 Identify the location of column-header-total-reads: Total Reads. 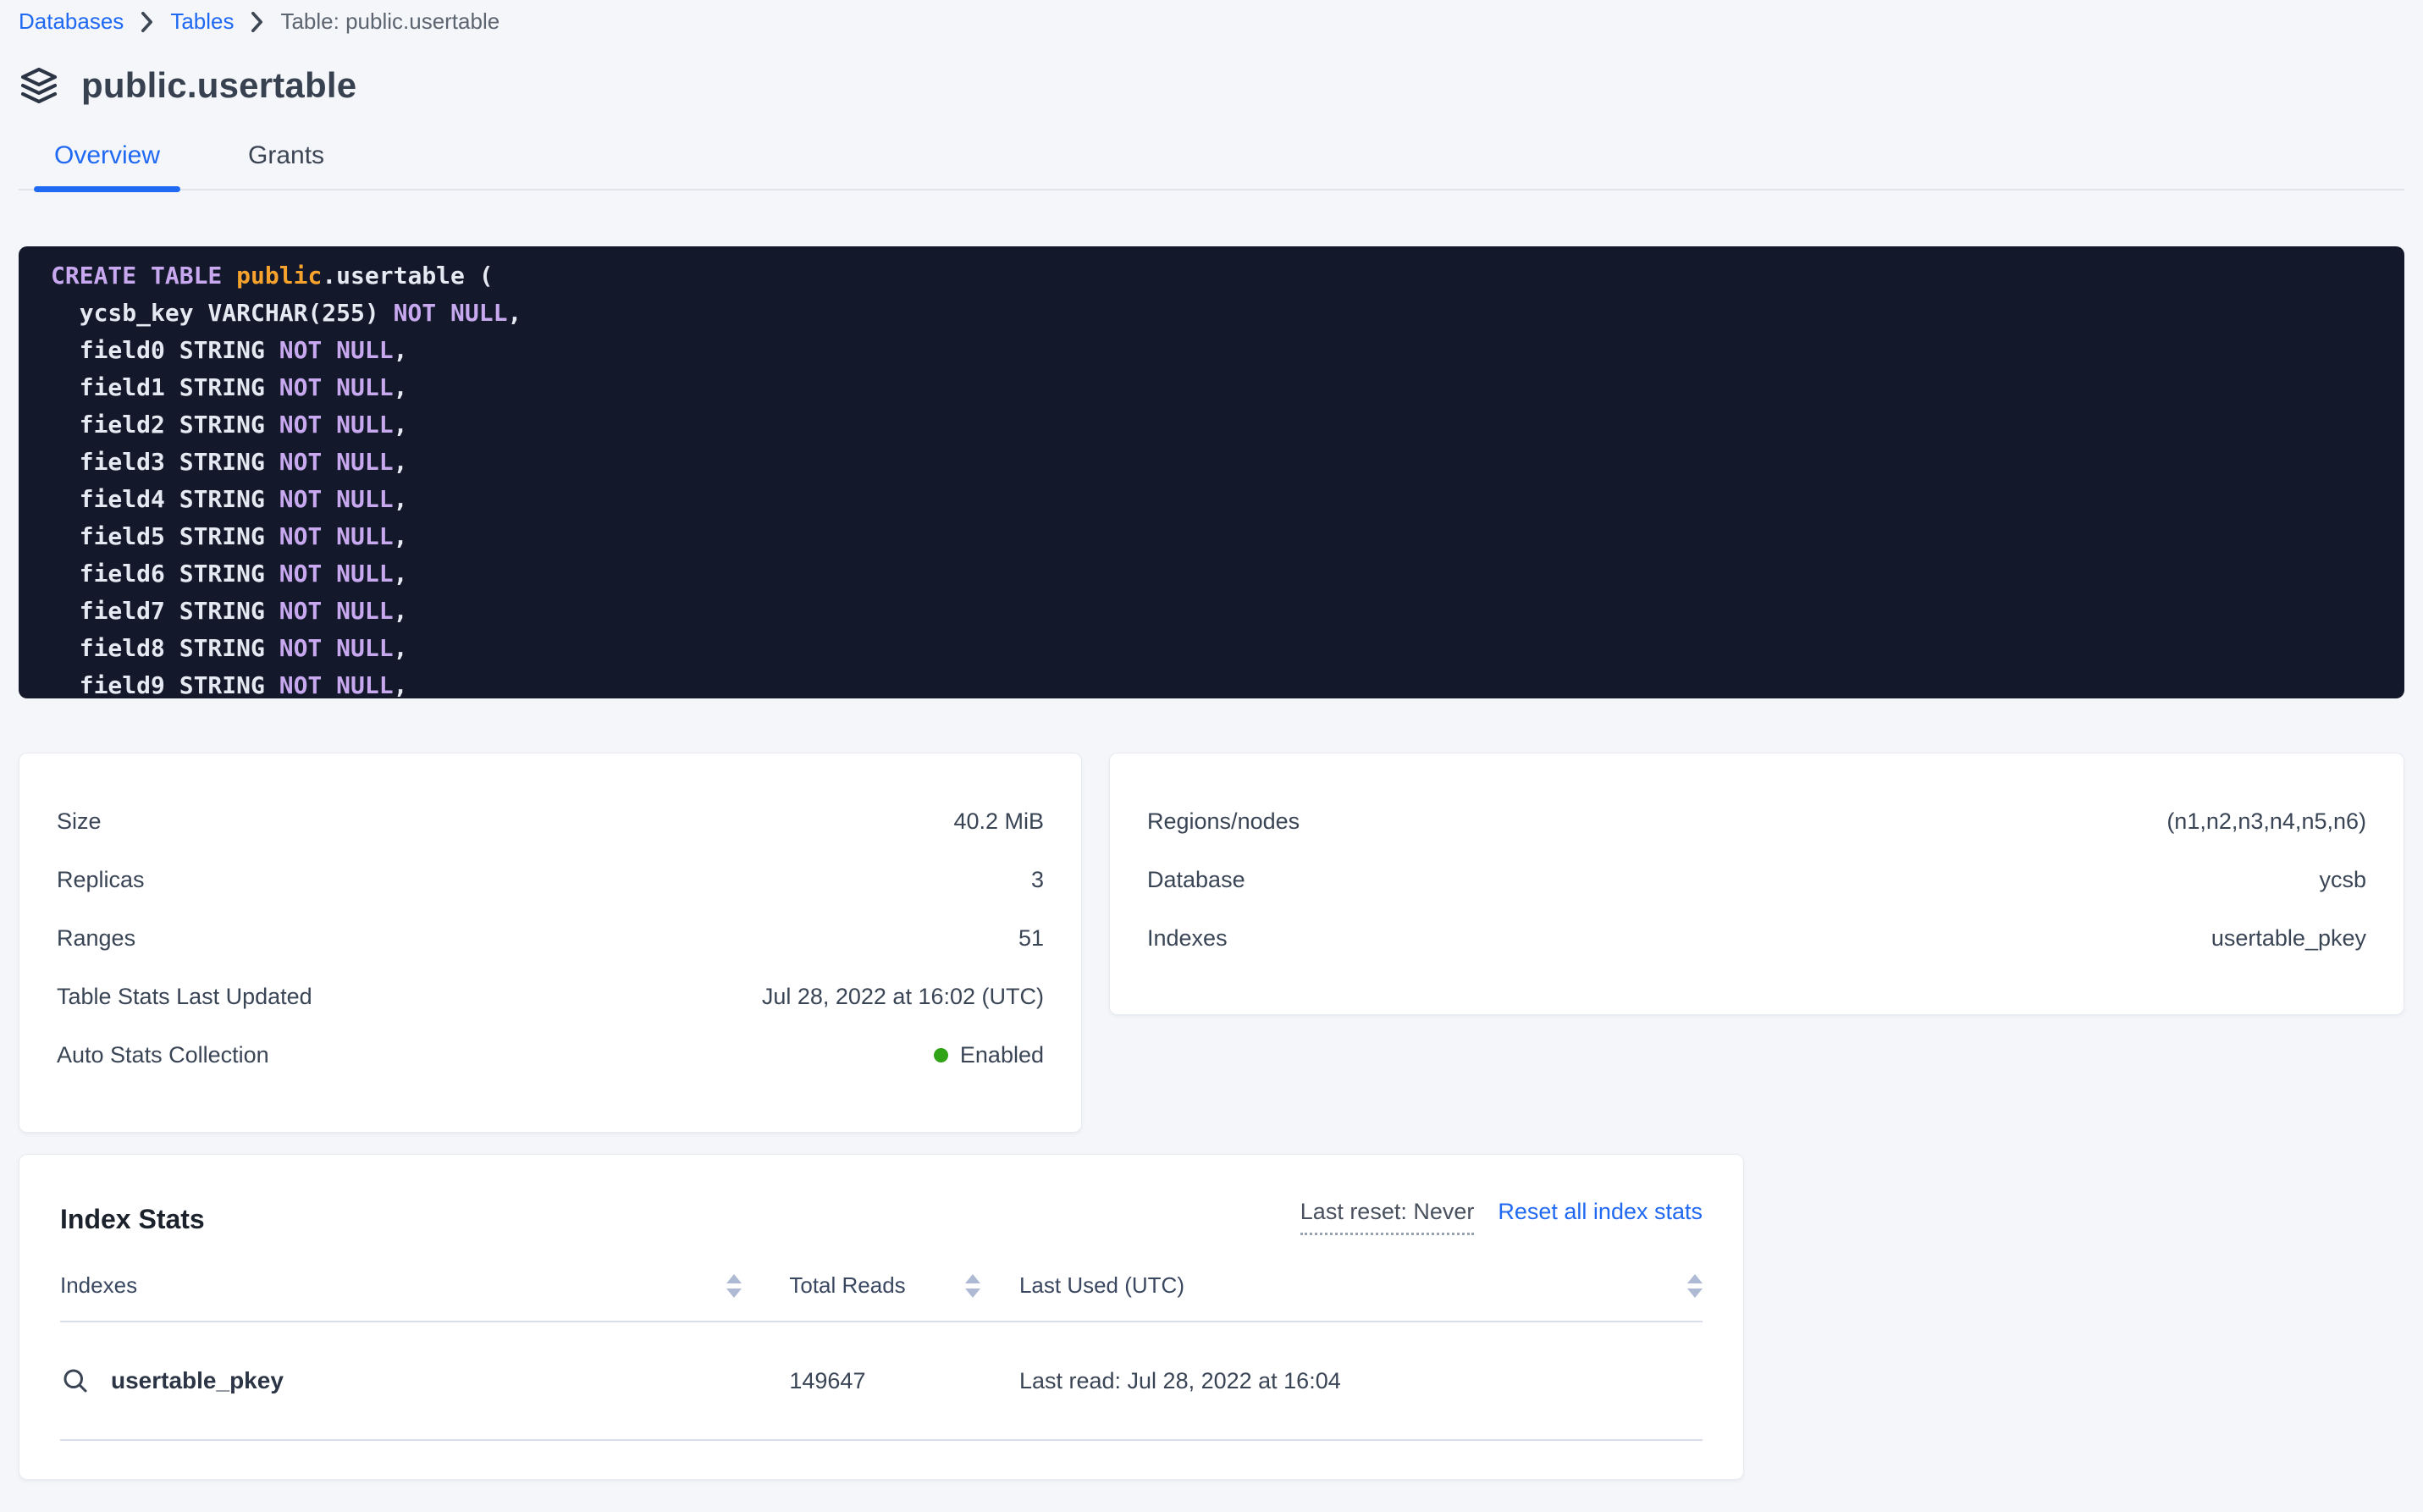
(904, 1285).